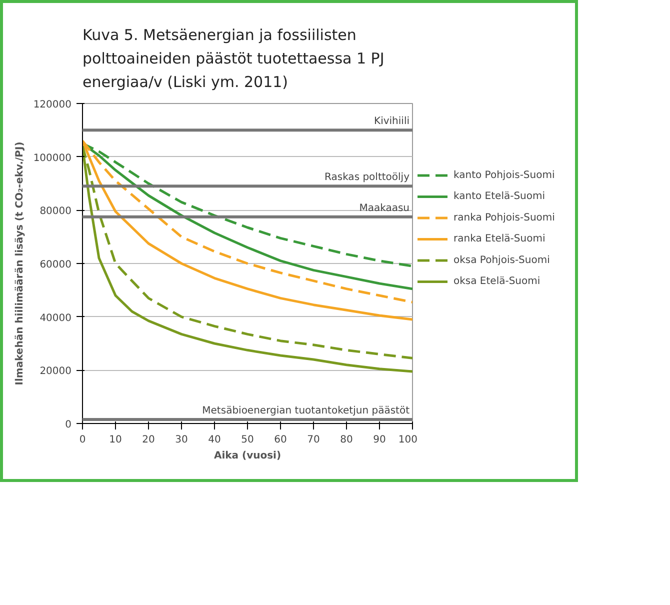  I want to click on x-tick-label: 30, so click(181, 440).